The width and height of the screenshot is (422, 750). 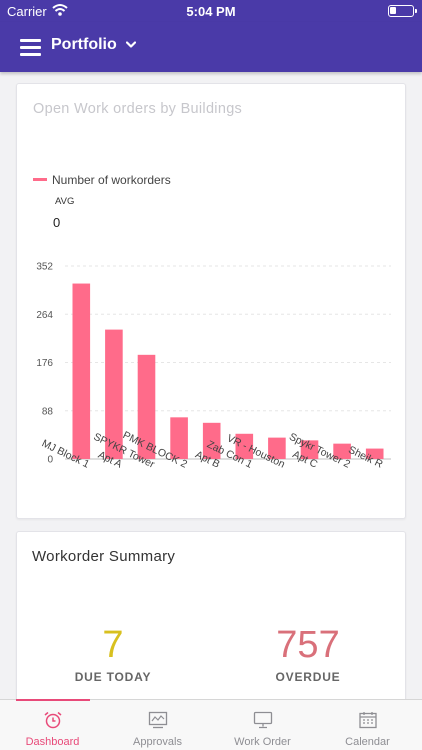 I want to click on y-tick-label: 264, so click(x=44, y=315).